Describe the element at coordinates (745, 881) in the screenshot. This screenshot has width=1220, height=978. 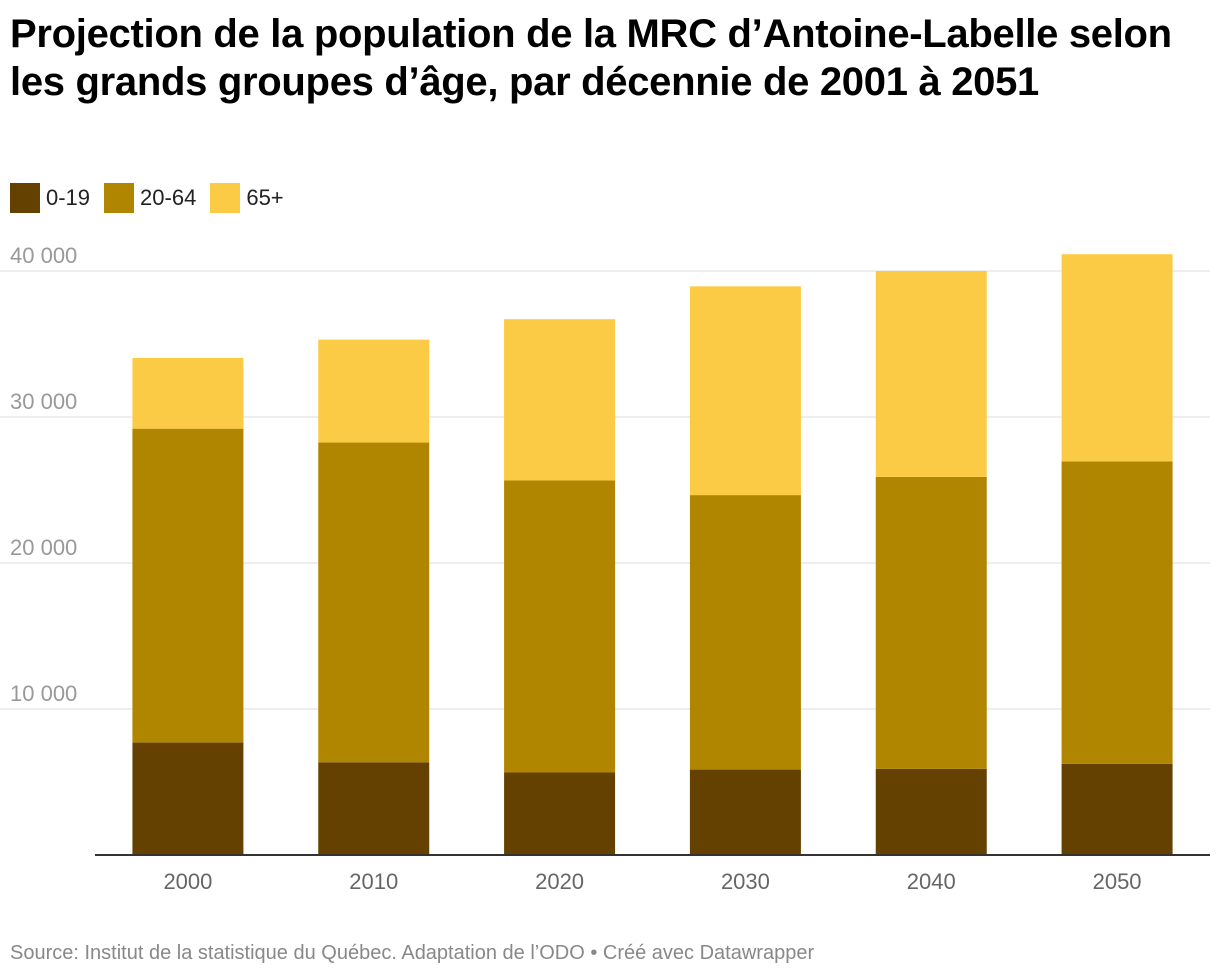
I see `x-tick-label: 2030` at that location.